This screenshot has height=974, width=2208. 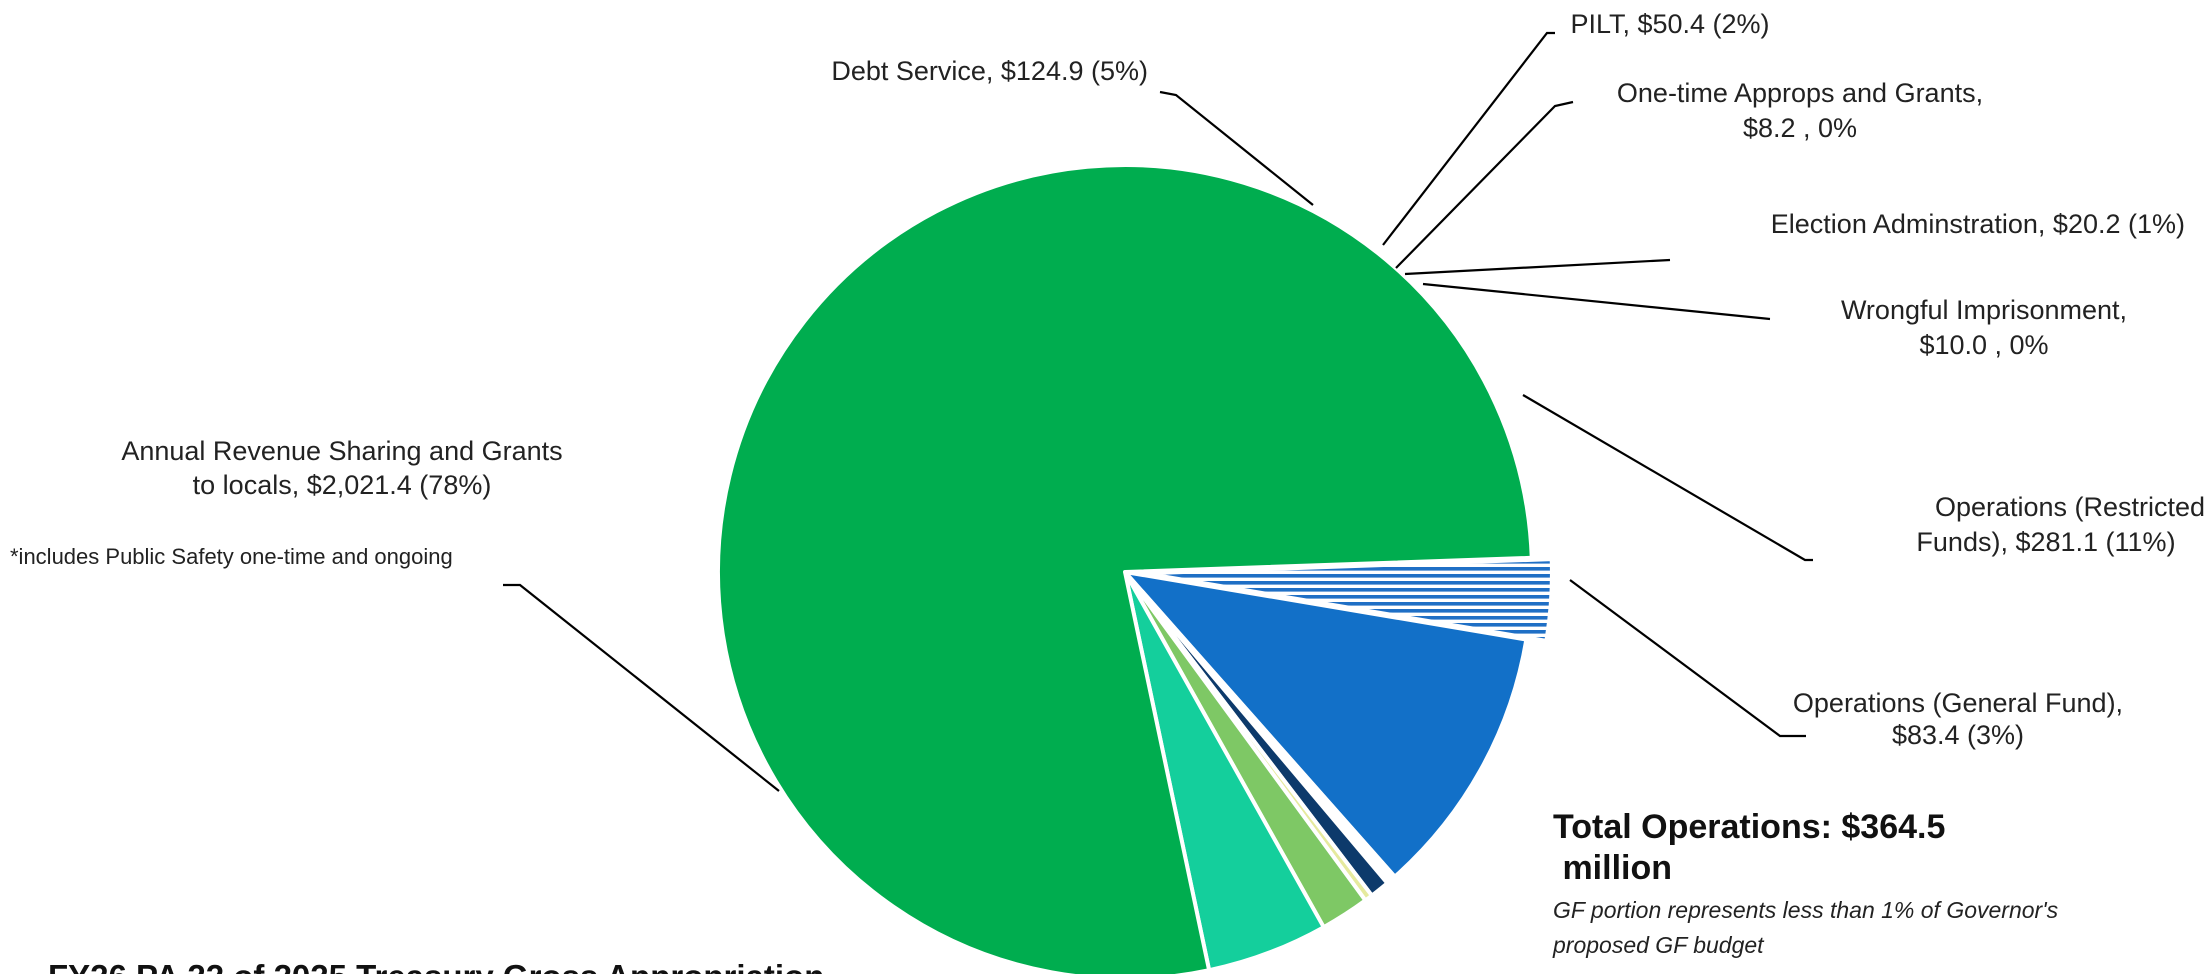 What do you see at coordinates (1800, 128) in the screenshot?
I see `slice-label-5-line-2: $8.2 , 0%` at bounding box center [1800, 128].